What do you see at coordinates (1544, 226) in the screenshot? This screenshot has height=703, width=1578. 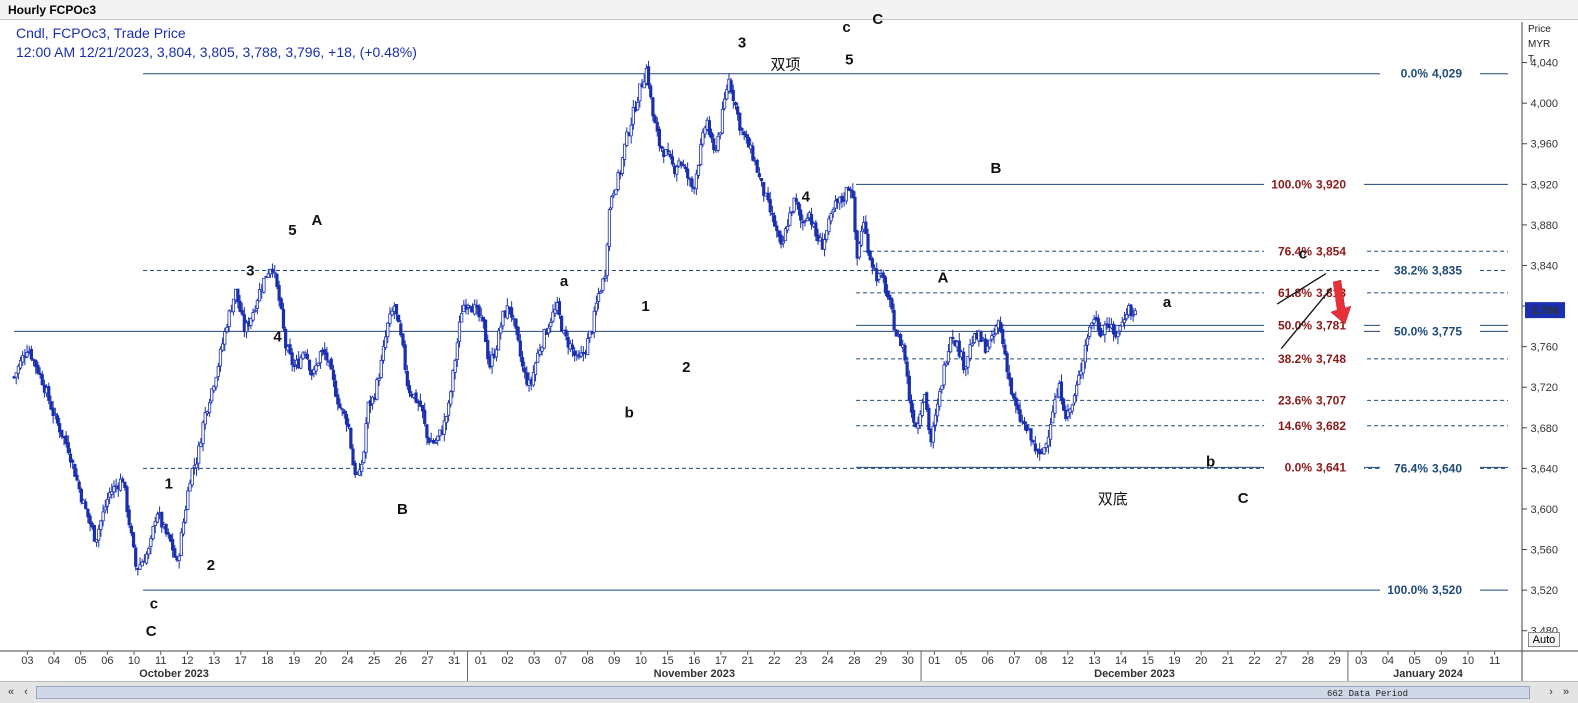 I see `y-tick-label: 3,880` at bounding box center [1544, 226].